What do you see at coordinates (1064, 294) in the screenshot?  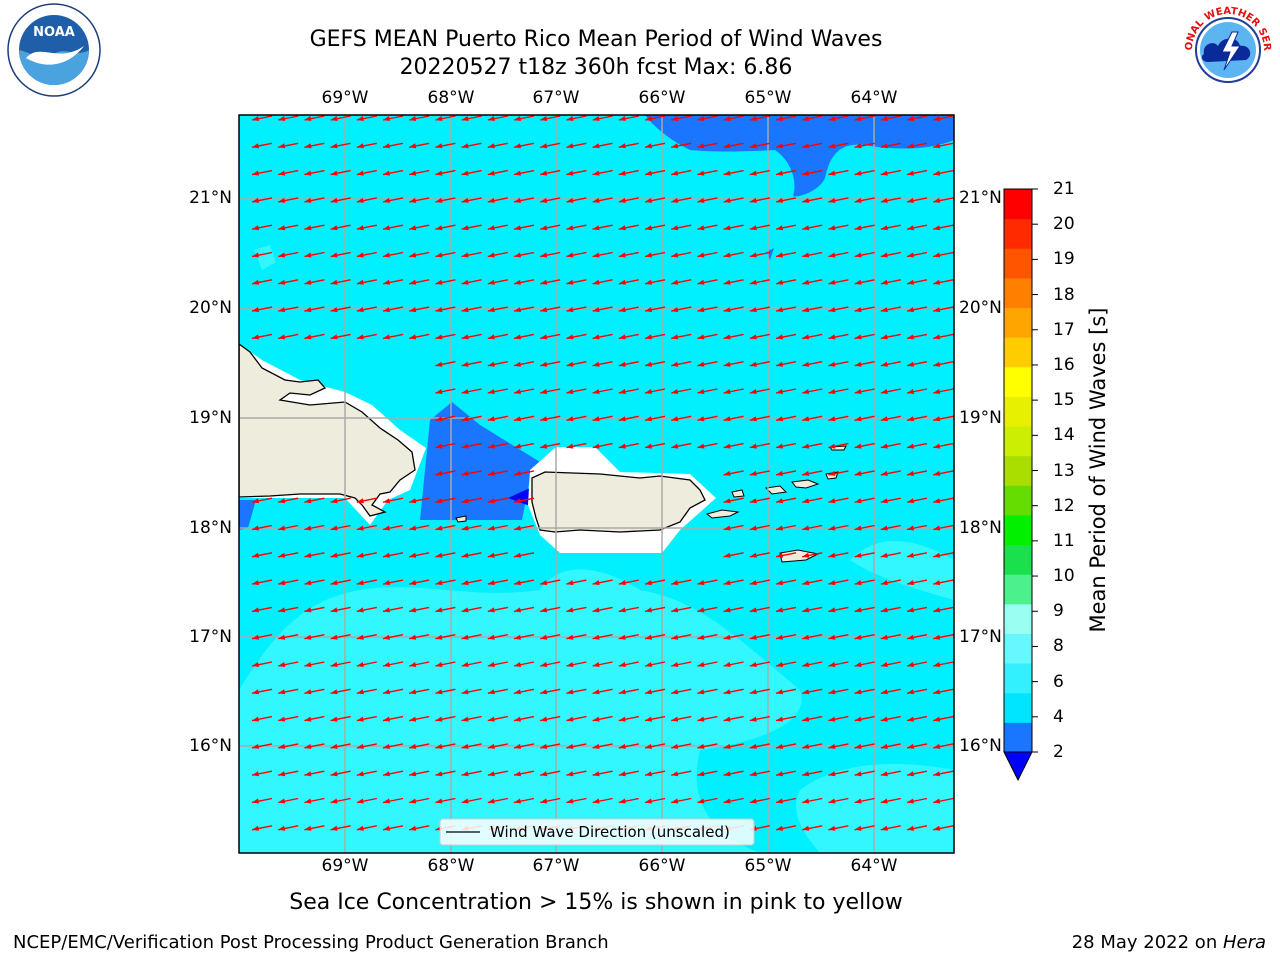 I see `colorbar-tick-label: 18` at bounding box center [1064, 294].